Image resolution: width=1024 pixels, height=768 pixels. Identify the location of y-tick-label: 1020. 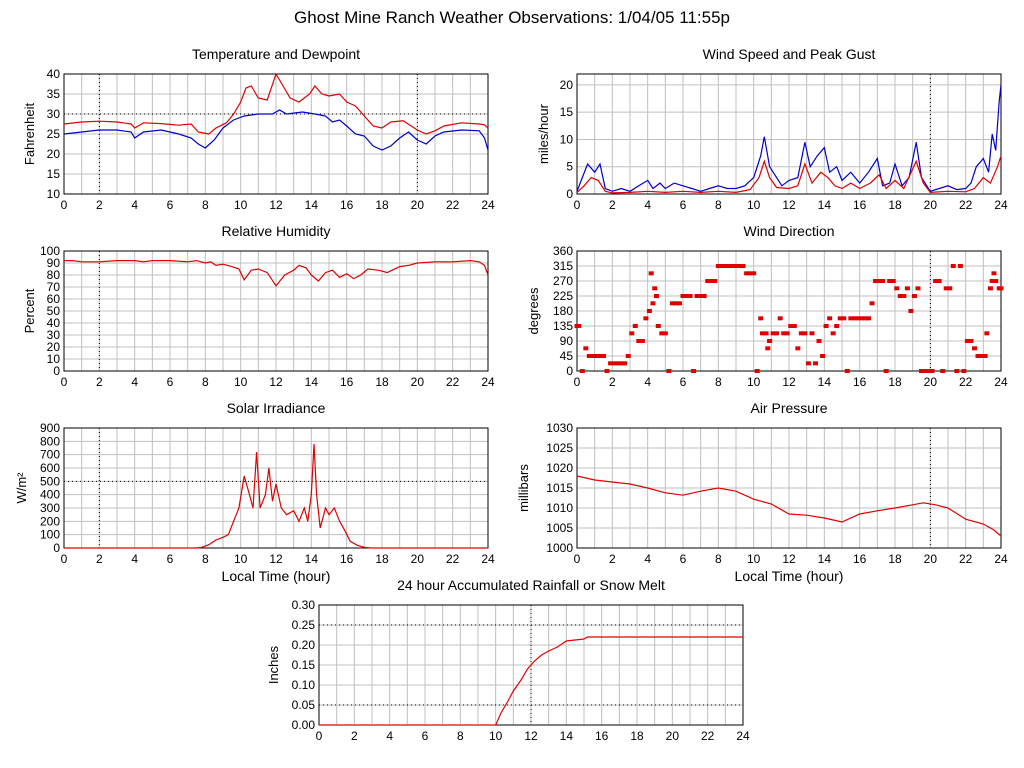
(559, 468).